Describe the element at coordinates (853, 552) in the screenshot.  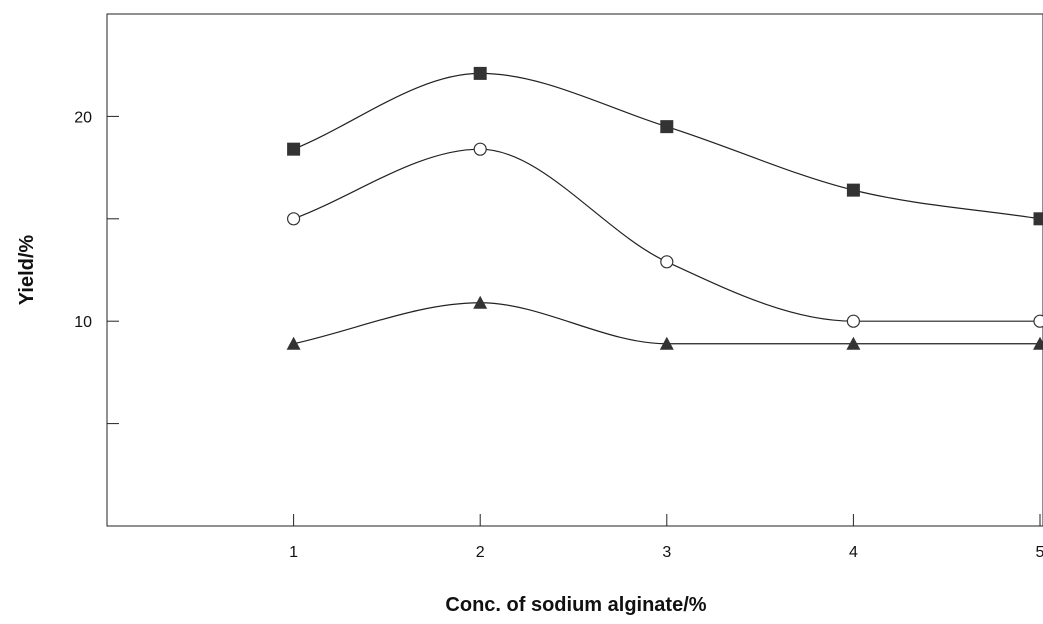
I see `x-tick-label: 4` at that location.